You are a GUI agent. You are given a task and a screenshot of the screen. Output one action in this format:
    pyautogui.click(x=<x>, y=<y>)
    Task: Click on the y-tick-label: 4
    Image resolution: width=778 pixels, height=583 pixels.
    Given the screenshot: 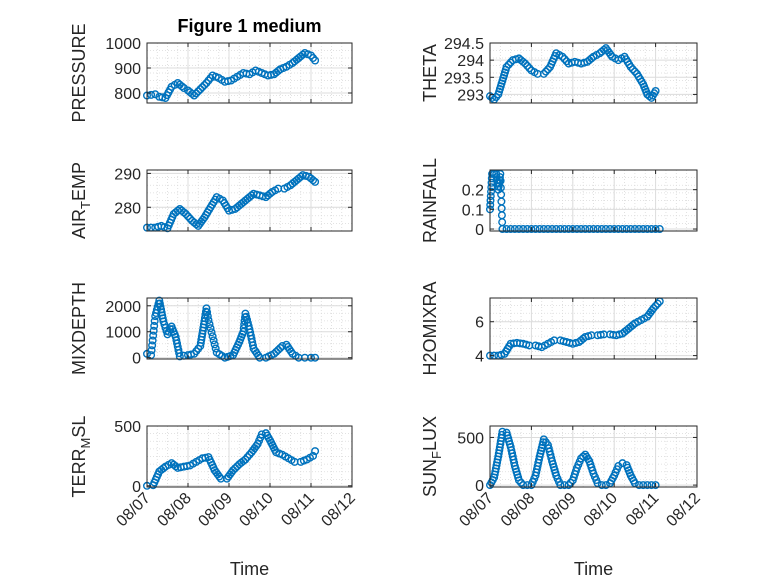 What is the action you would take?
    pyautogui.click(x=479, y=357)
    